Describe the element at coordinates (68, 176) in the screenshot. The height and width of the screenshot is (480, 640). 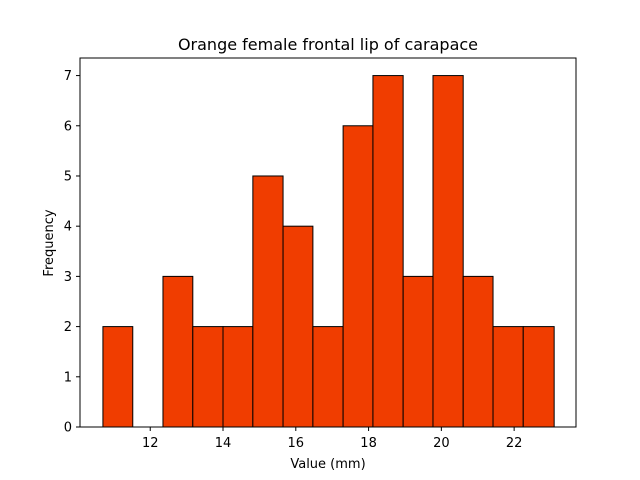
I see `y-tick-label-5: 5` at that location.